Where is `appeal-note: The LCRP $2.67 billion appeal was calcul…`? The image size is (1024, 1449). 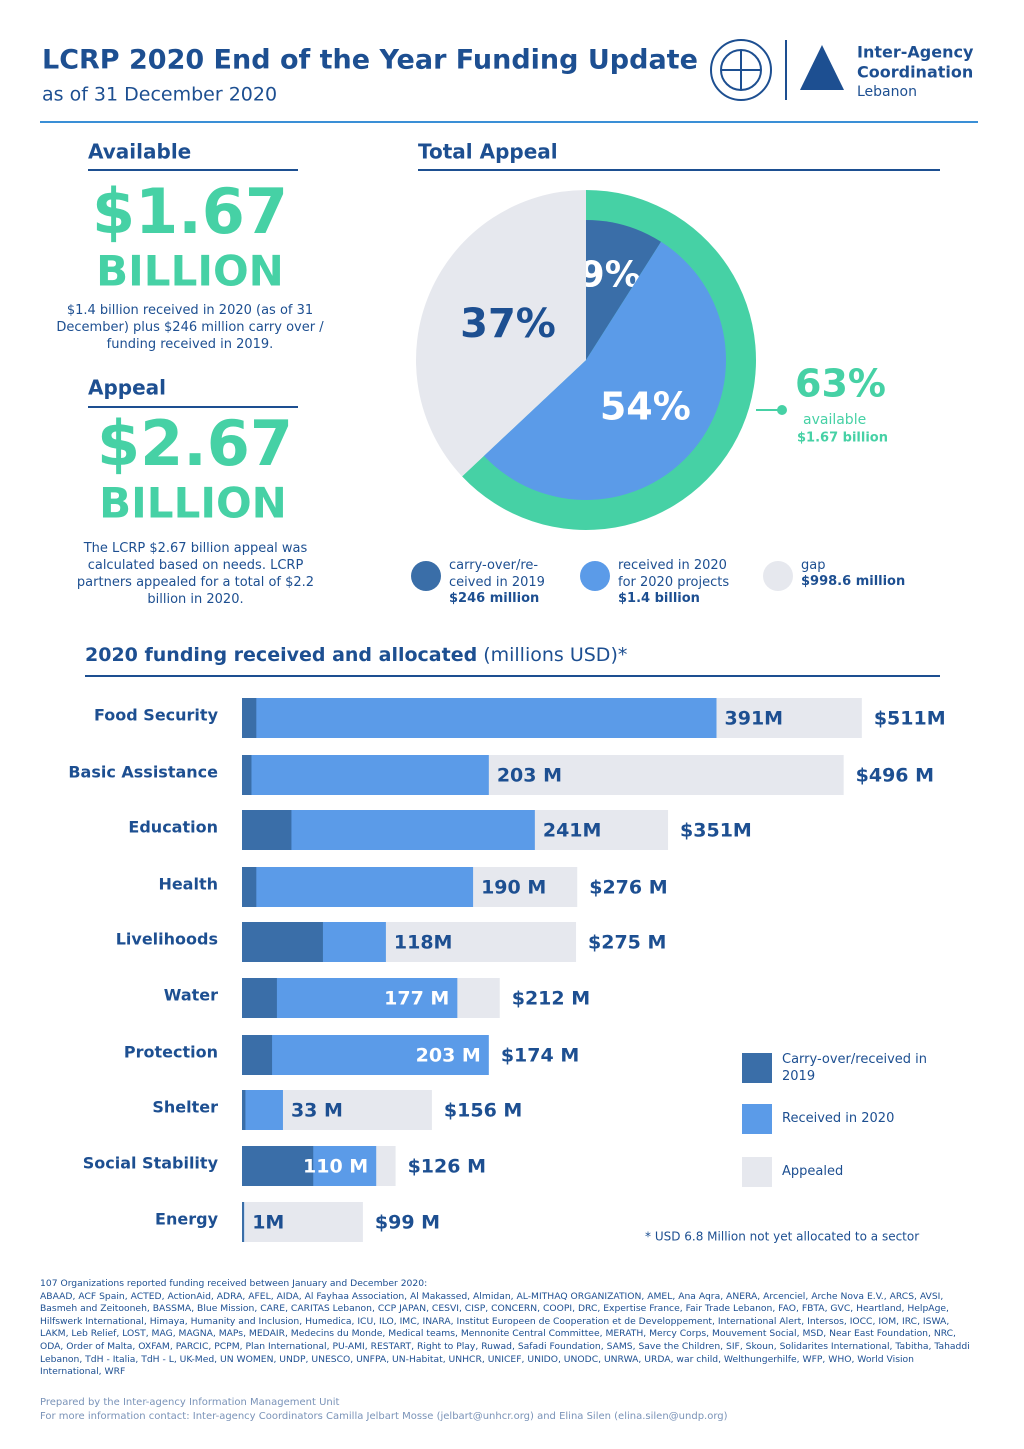 appeal-note: The LCRP $2.67 billion appeal was calcul… is located at coordinates (195, 574).